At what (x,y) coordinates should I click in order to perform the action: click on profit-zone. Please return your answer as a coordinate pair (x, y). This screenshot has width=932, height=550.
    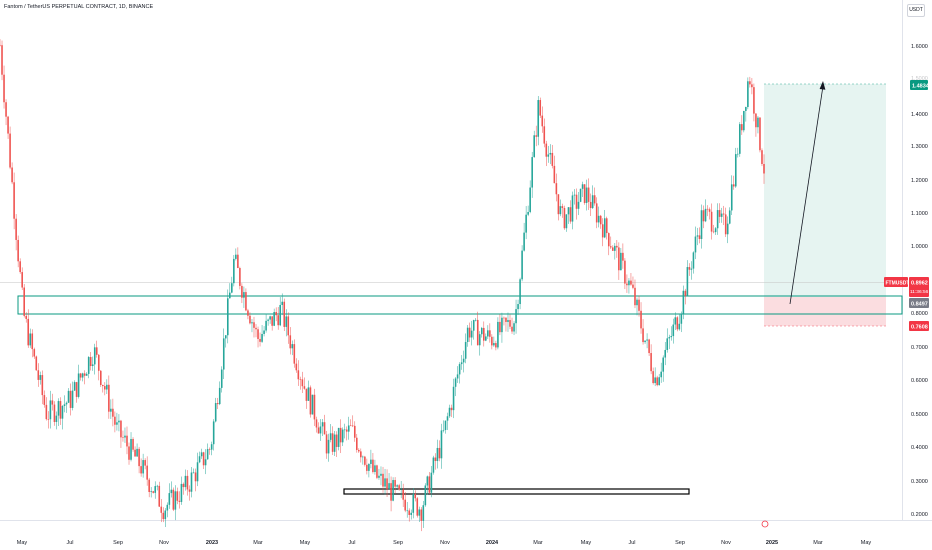
    Looking at the image, I should click on (825, 190).